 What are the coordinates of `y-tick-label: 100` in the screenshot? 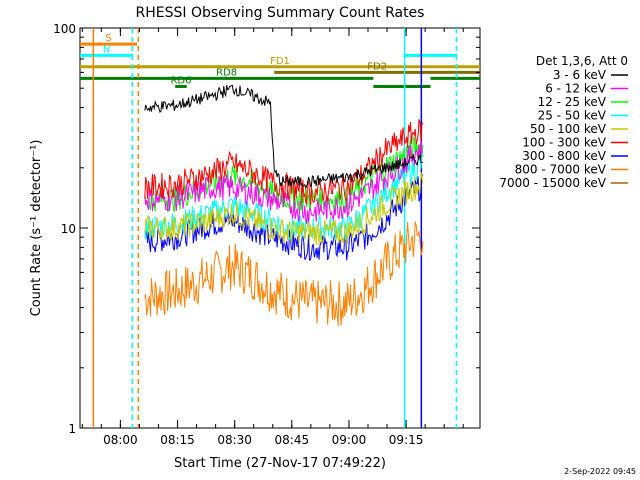 It's located at (64, 29).